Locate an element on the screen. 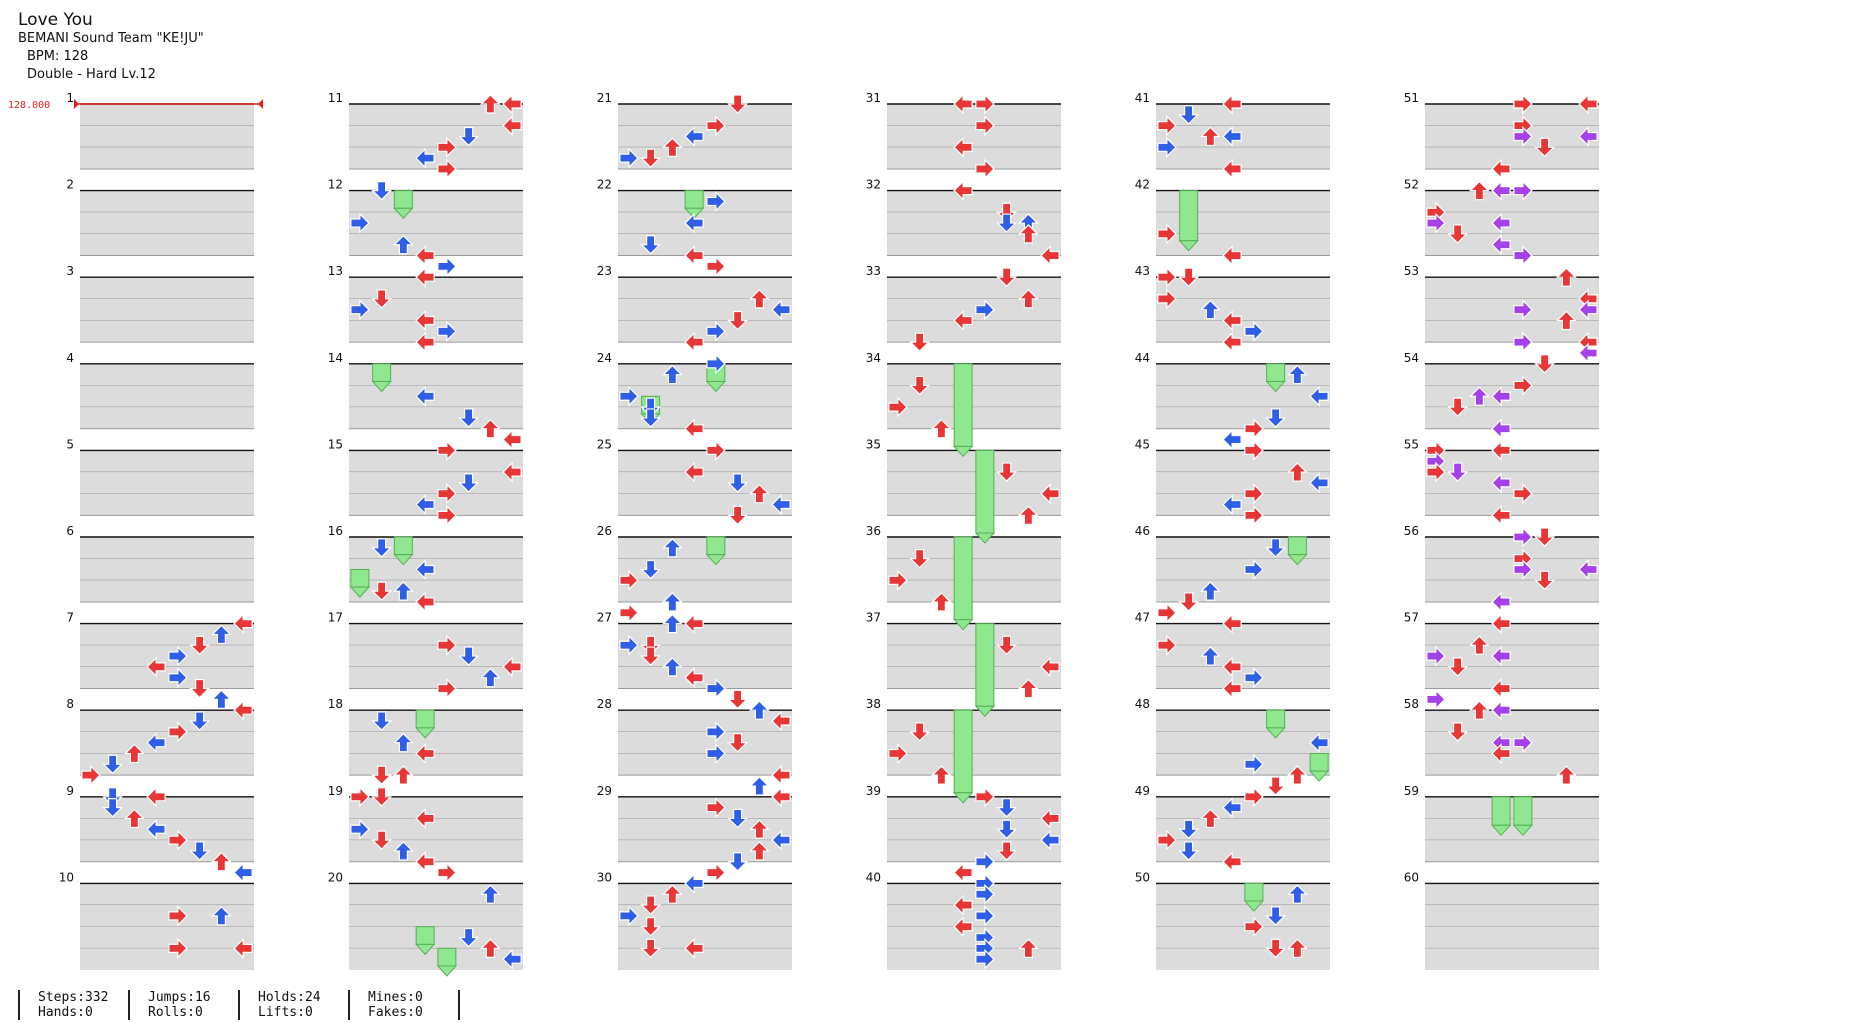 Image resolution: width=1854 pixels, height=1024 pixels. measure-number: 12 is located at coordinates (335, 185).